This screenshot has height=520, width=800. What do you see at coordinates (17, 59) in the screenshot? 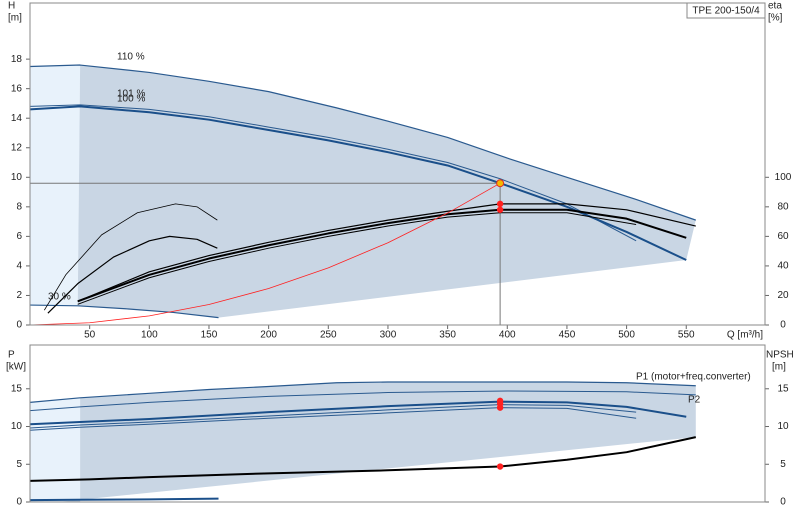
I see `y-tick-label: 18` at bounding box center [17, 59].